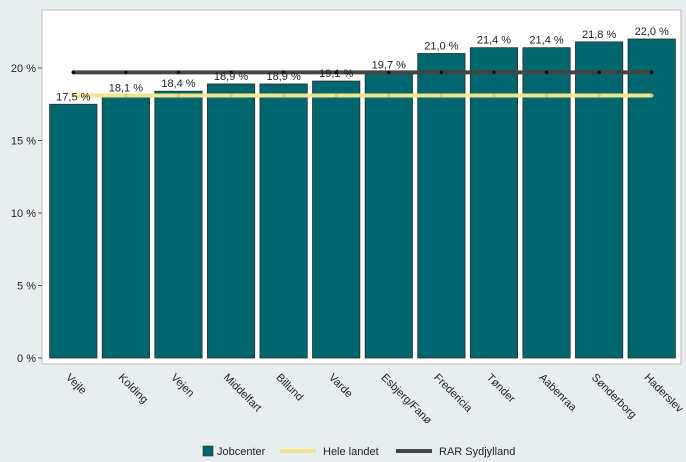 The width and height of the screenshot is (686, 462). I want to click on y-tick-label: 0 %, so click(26, 359).